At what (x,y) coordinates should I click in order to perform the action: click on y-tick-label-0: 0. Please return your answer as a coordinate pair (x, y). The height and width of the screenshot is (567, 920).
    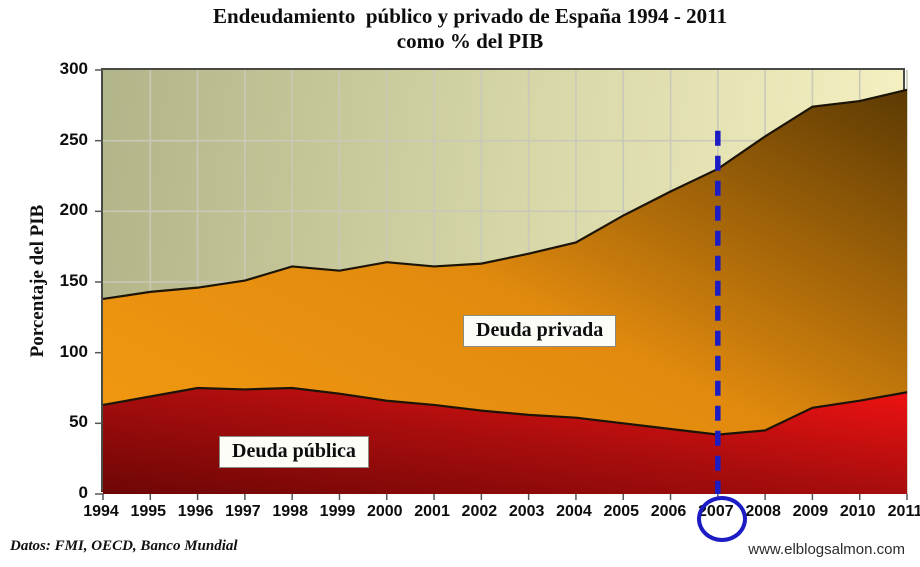
    Looking at the image, I should click on (83, 492).